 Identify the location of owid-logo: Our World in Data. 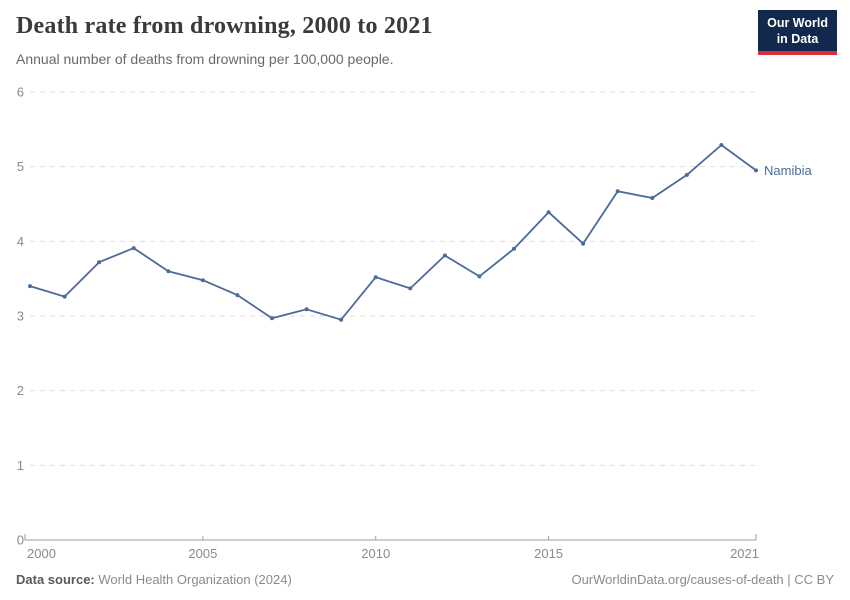
(797, 32).